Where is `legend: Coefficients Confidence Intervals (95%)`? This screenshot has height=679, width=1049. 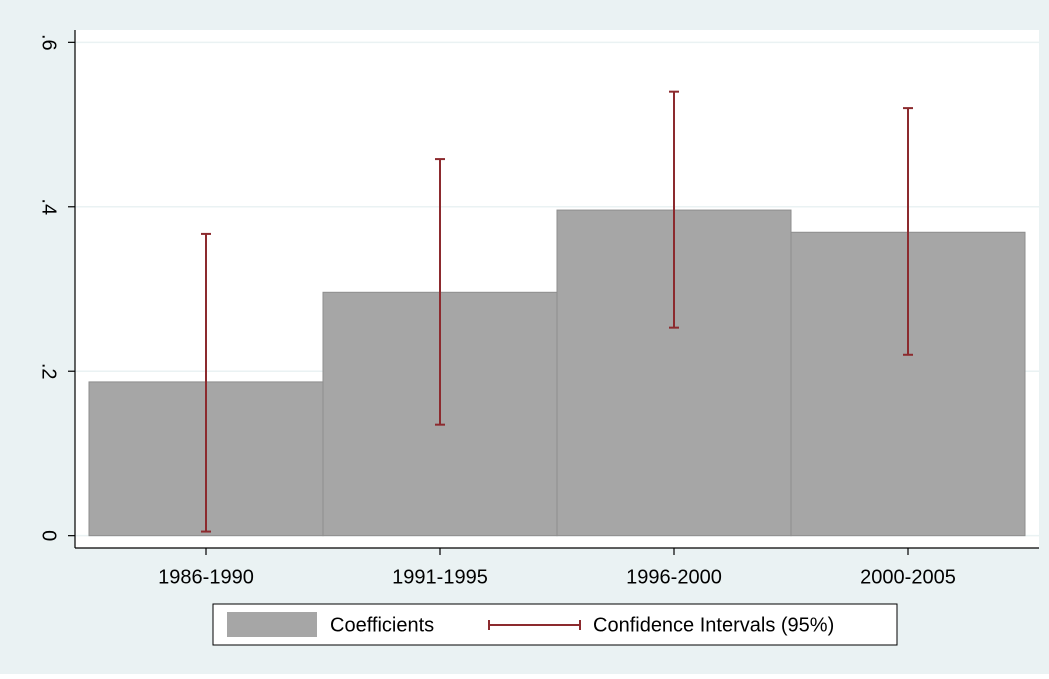
legend: Coefficients Confidence Intervals (95%) is located at coordinates (555, 624).